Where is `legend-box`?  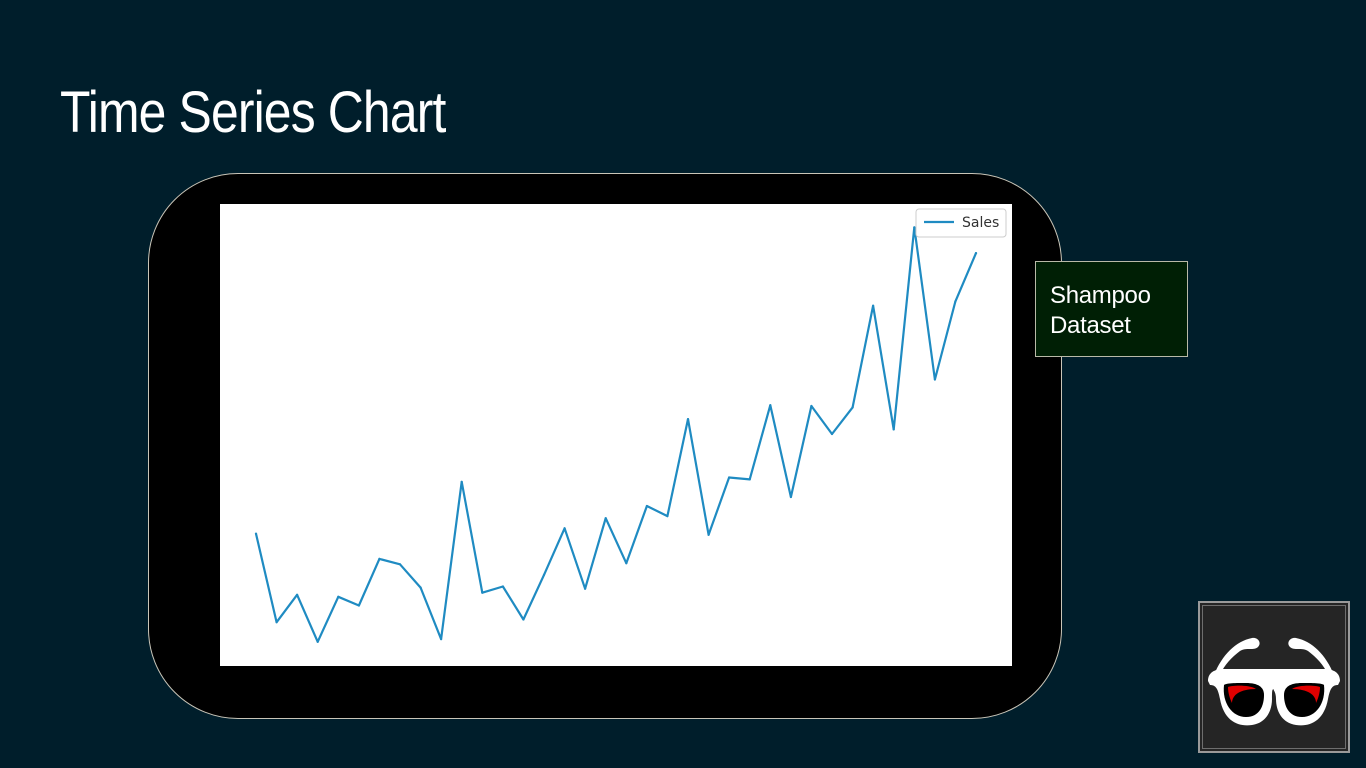 legend-box is located at coordinates (961, 223).